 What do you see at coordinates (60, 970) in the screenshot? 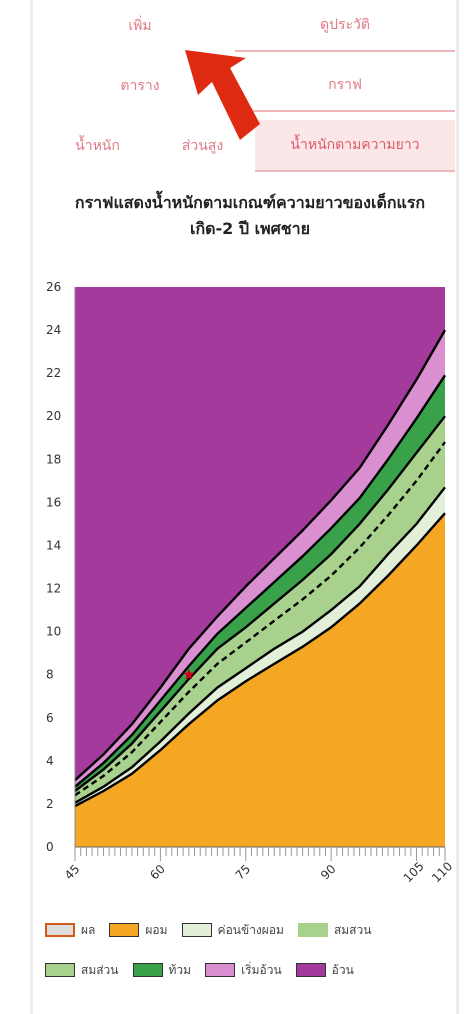
I see `legend-proportional-swatch` at bounding box center [60, 970].